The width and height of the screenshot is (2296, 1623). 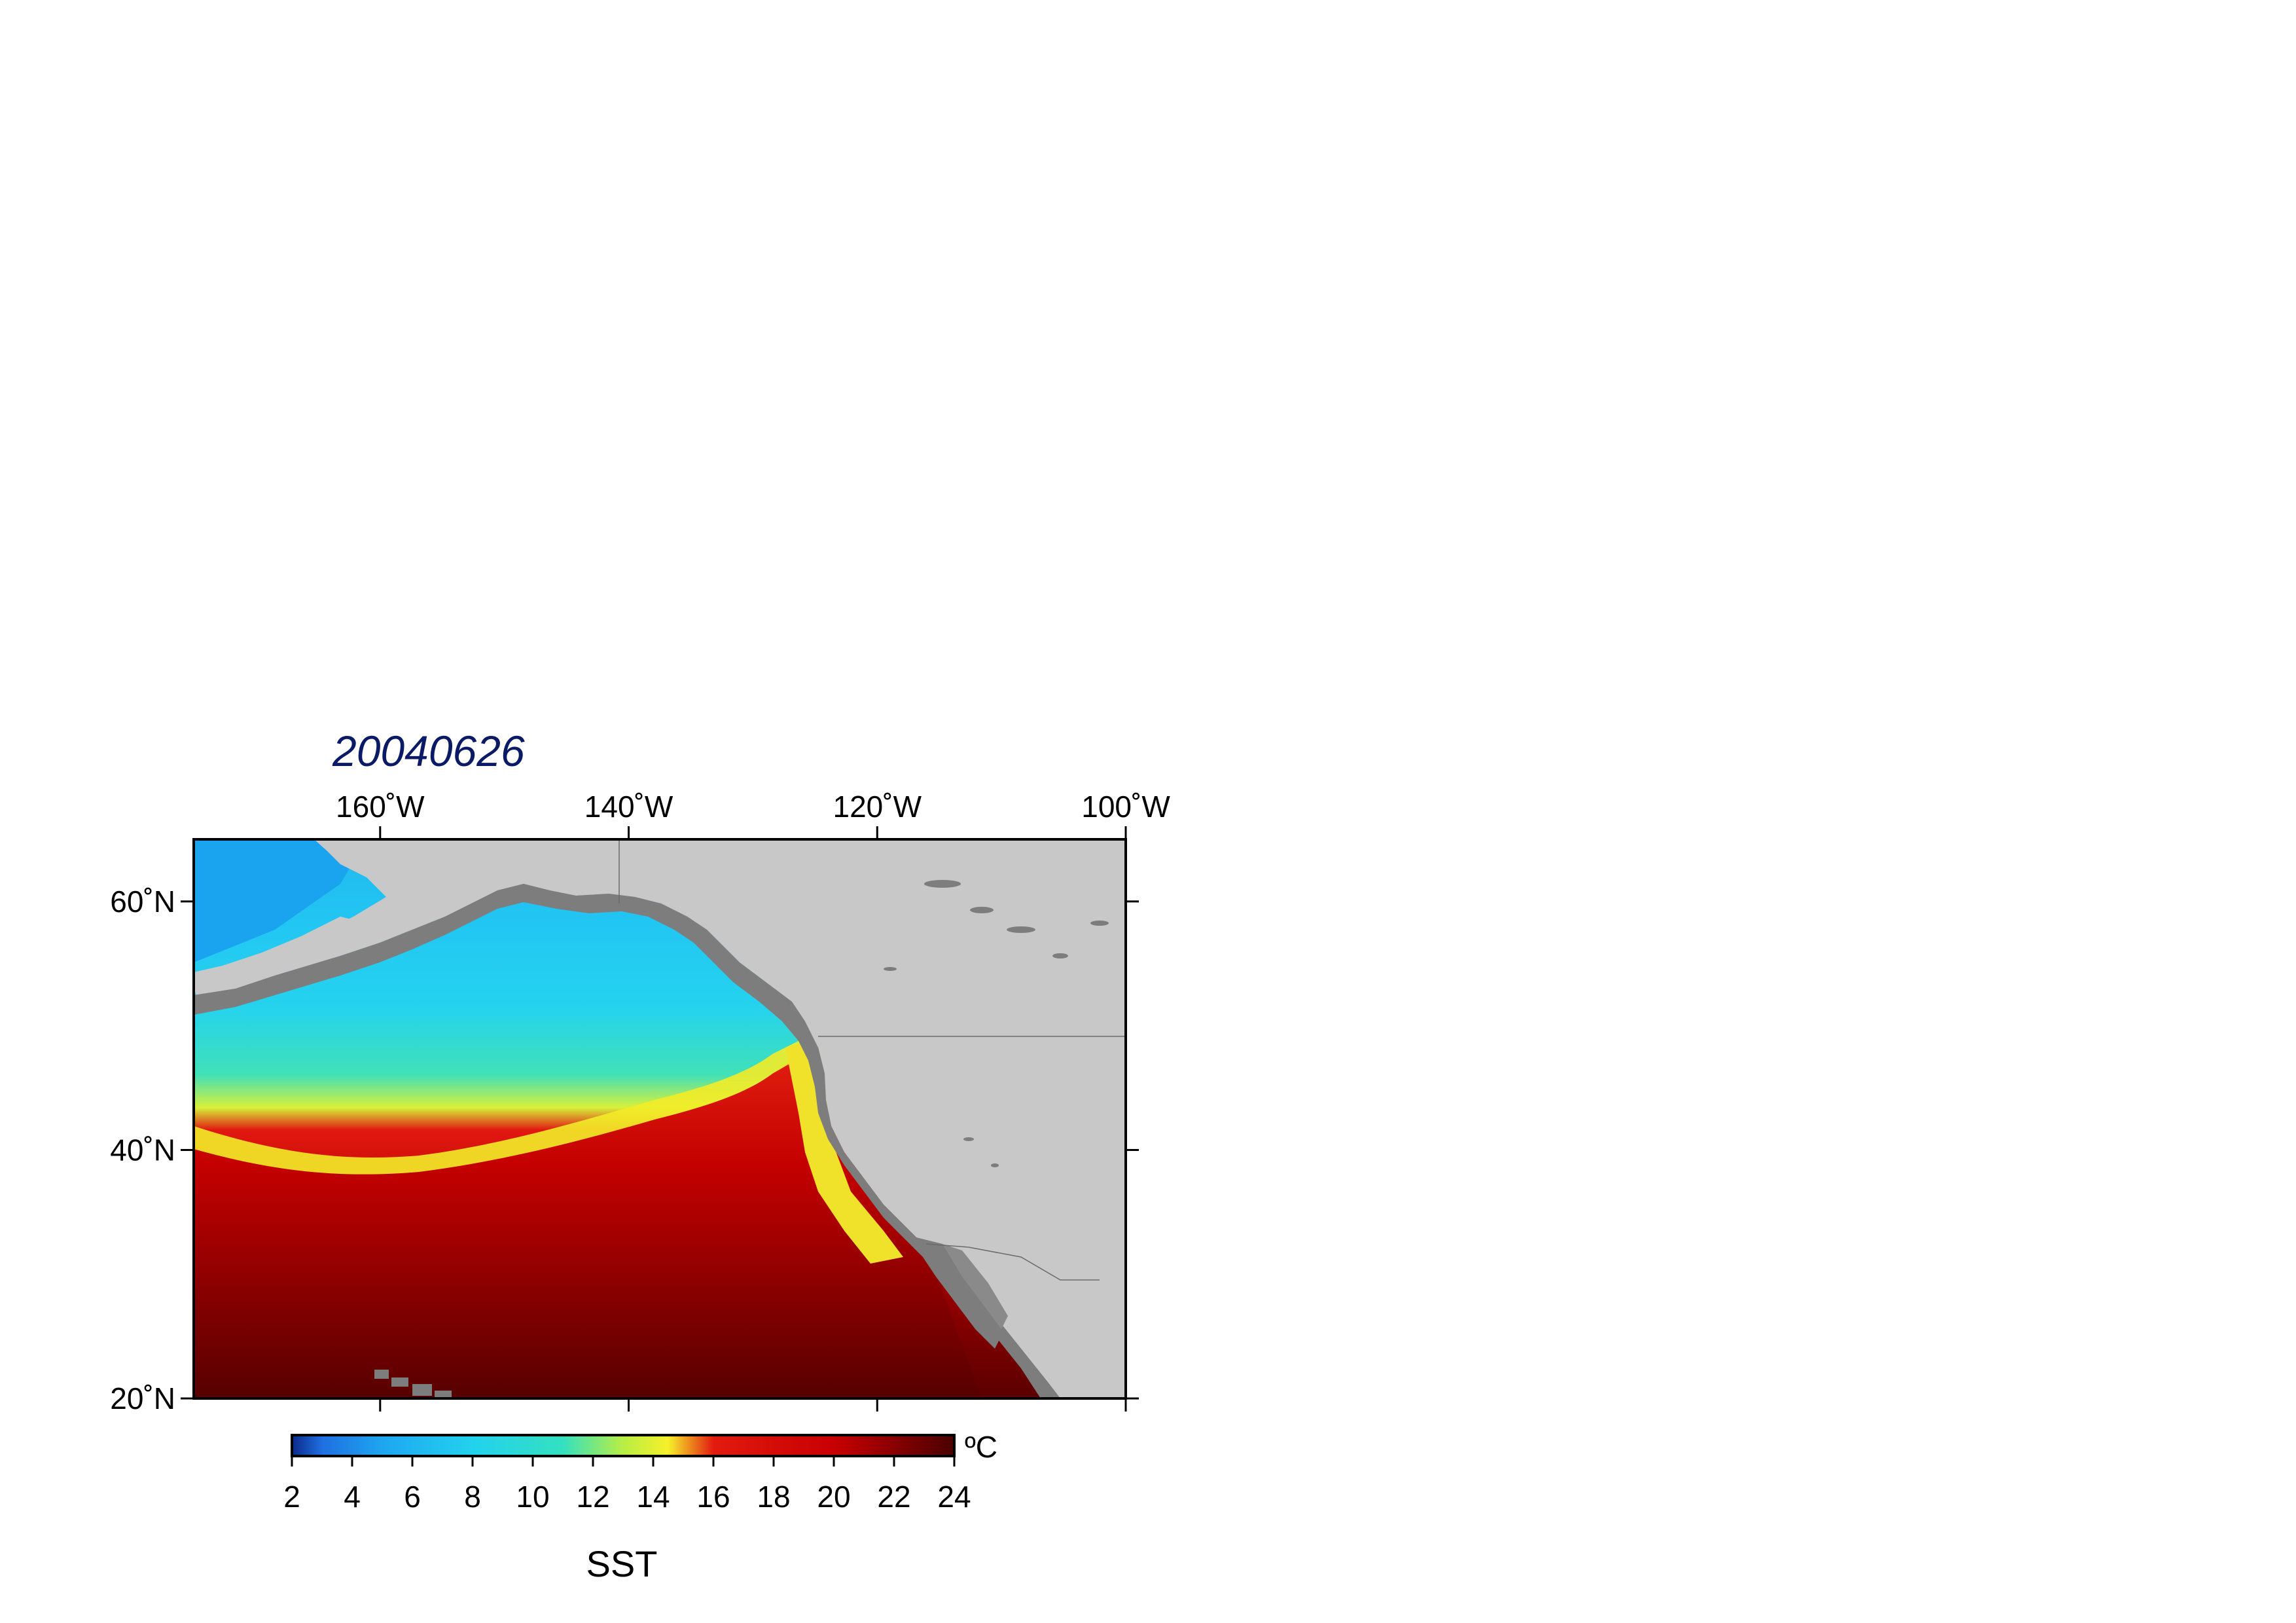 I want to click on longitude-ticks: 160˚W 140˚W 120˚W 100˚W, so click(x=753, y=1101).